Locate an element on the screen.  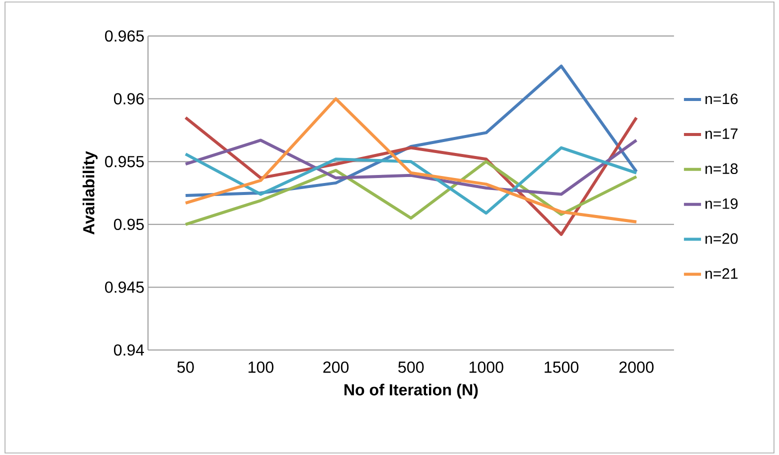
legend-label: n=20 is located at coordinates (722, 238).